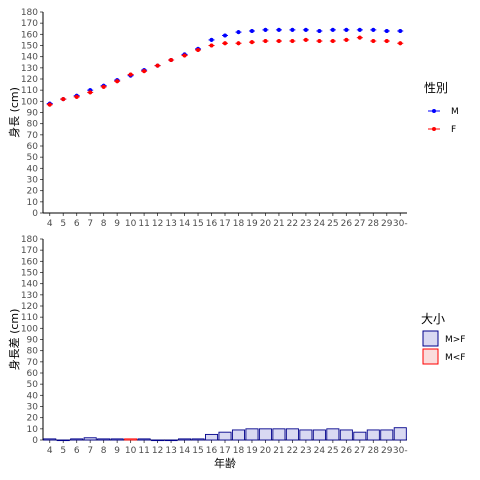 The width and height of the screenshot is (480, 480). Describe the element at coordinates (455, 340) in the screenshot. I see `legend-label: M>F` at that location.